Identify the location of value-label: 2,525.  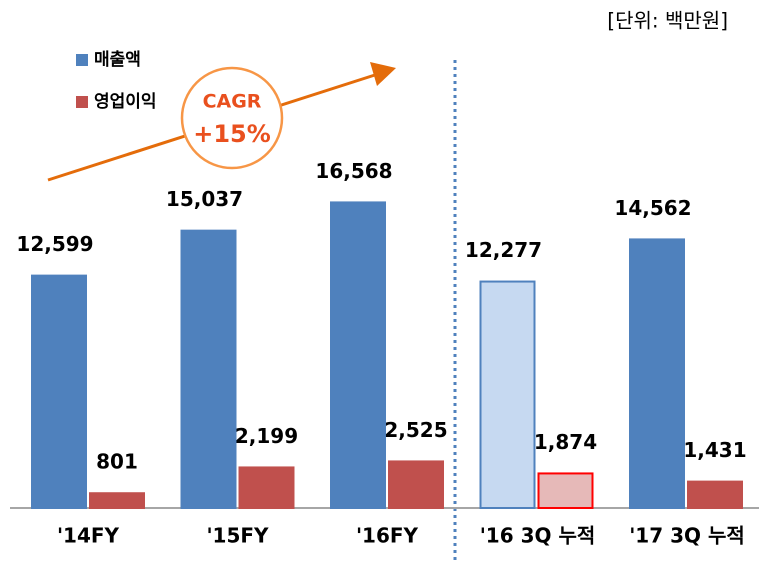
(415, 430).